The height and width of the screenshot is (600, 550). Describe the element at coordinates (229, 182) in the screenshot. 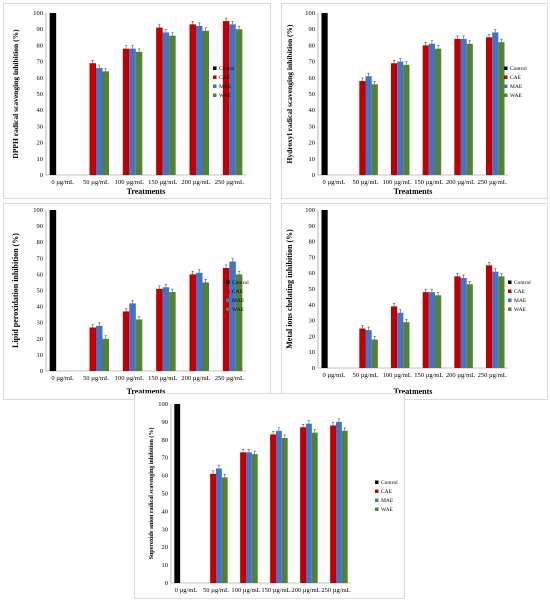

I see `x-tick-label: 250 µg/mL` at that location.